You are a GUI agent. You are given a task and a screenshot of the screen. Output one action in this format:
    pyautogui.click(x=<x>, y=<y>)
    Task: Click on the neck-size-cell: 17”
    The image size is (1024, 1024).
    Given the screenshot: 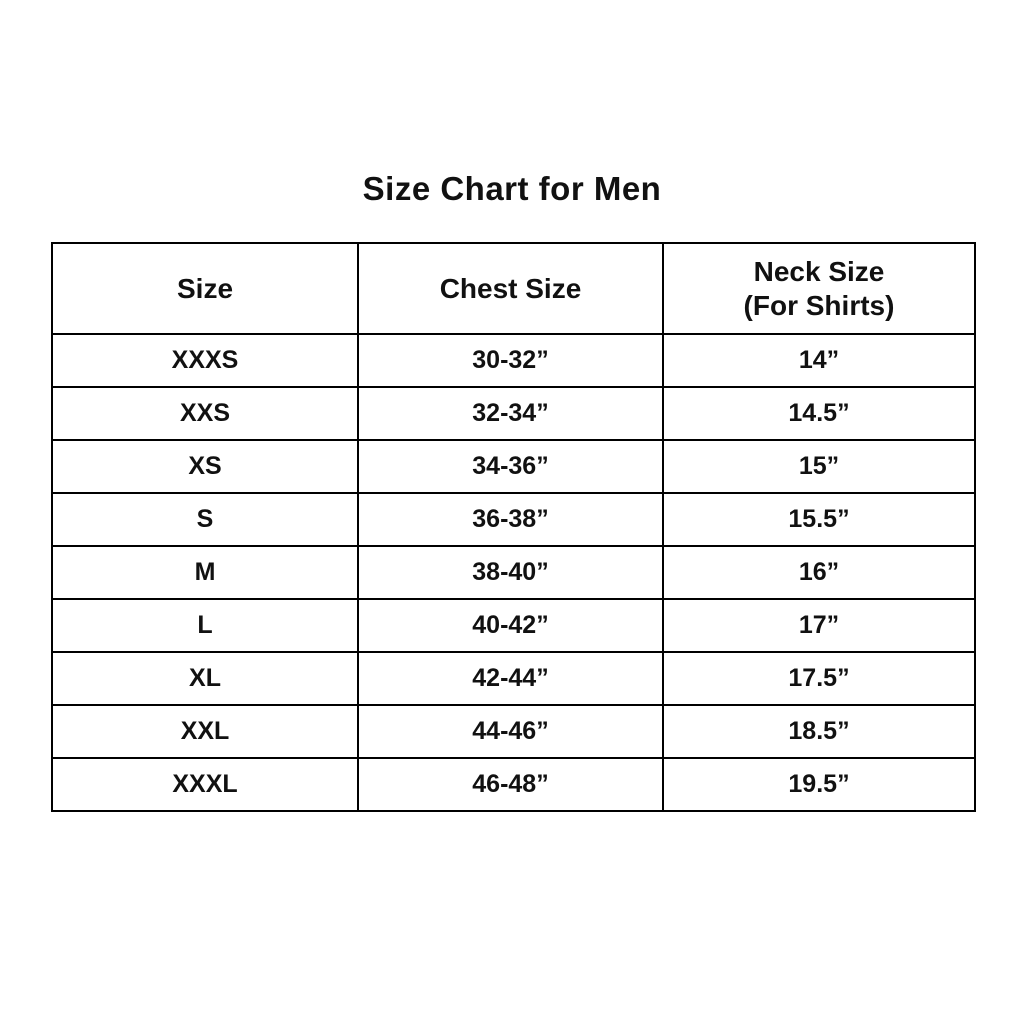 What is the action you would take?
    pyautogui.click(x=819, y=625)
    